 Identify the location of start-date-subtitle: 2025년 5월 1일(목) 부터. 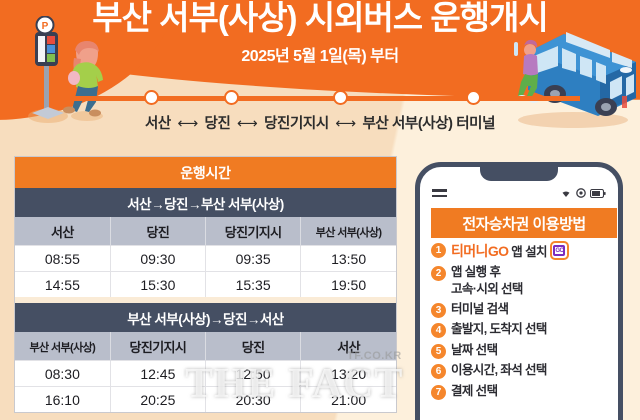
(320, 56).